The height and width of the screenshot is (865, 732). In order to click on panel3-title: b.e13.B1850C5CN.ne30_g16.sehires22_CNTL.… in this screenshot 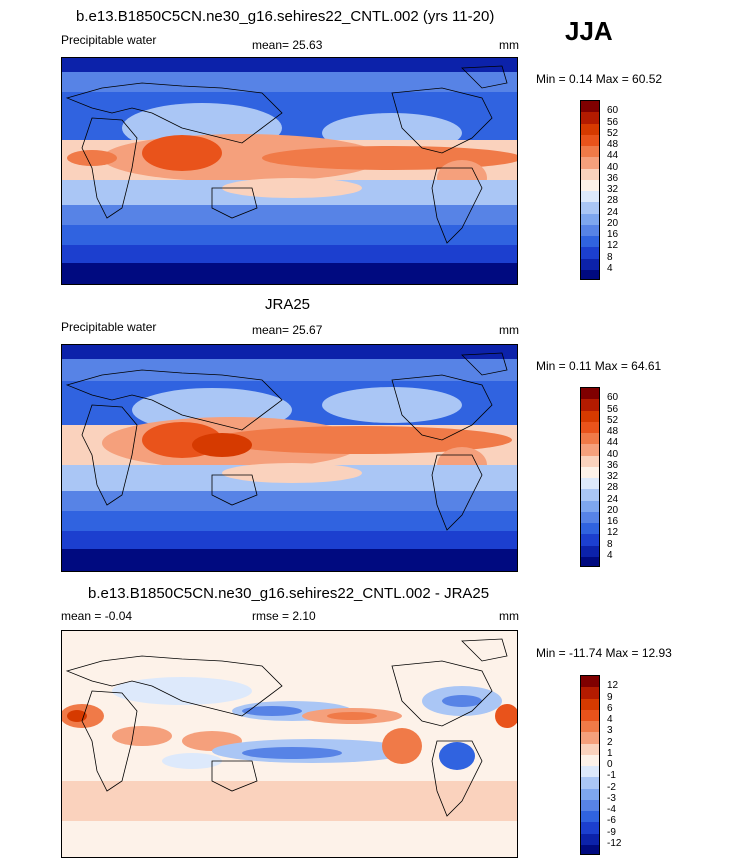, I will do `click(289, 593)`.